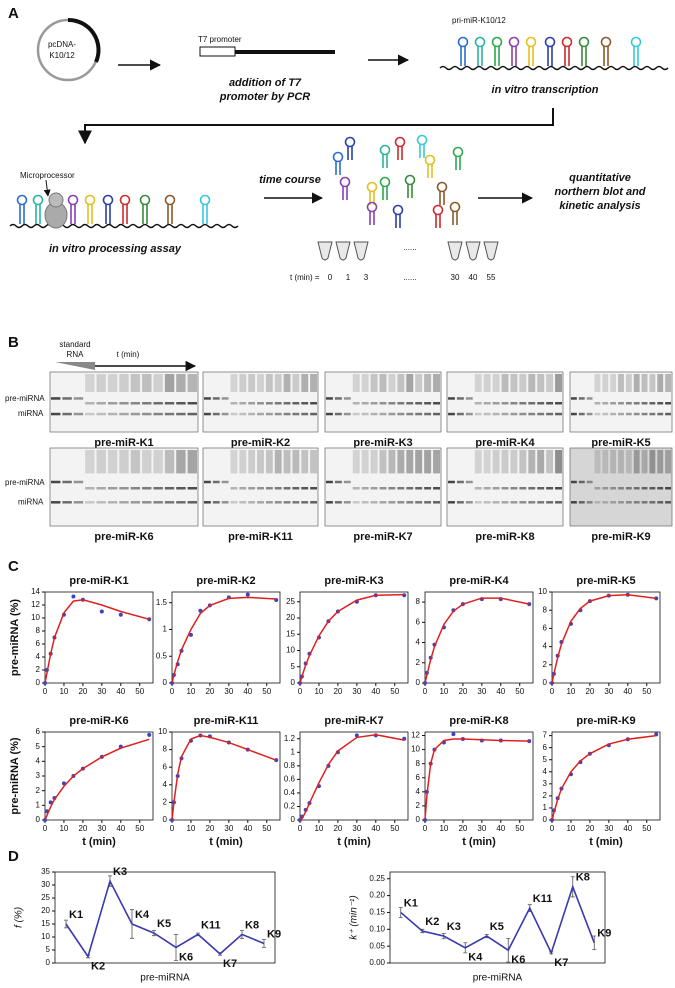 This screenshot has width=675, height=988. Describe the element at coordinates (473, 277) in the screenshot. I see `label: 40` at that location.